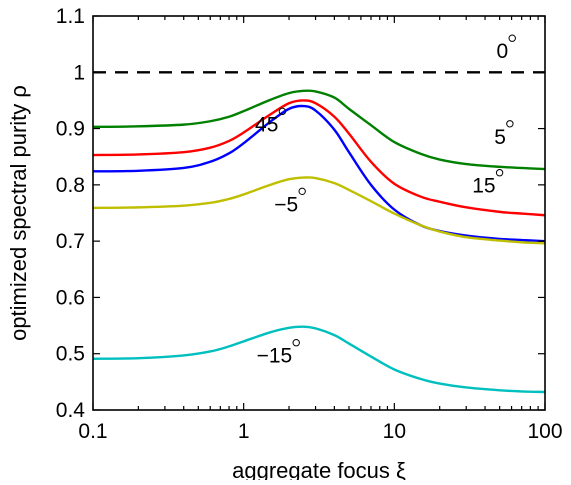  What do you see at coordinates (266, 124) in the screenshot?
I see `curve-label-3: 45` at bounding box center [266, 124].